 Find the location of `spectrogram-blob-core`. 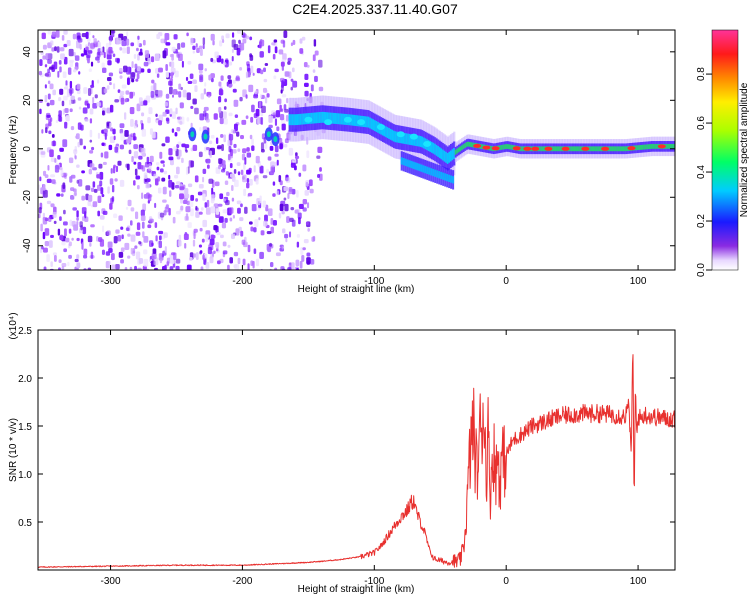

spectrogram-blob-core is located at coordinates (275, 139).